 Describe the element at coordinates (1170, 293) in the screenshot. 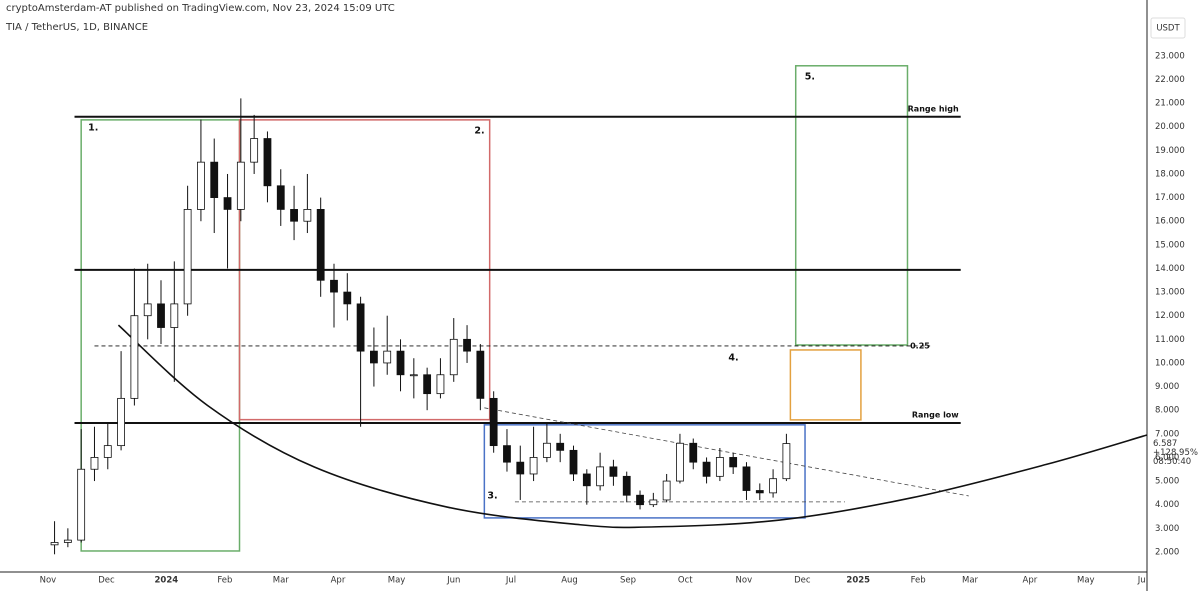

I see `y-tick-label: 13.000` at that location.